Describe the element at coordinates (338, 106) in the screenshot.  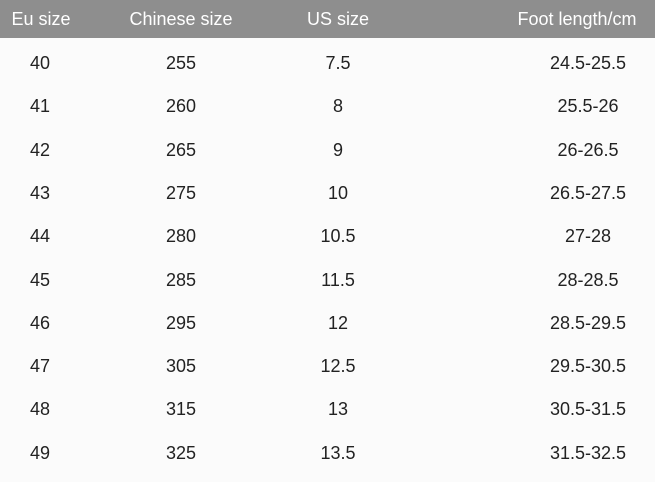
I see `table-cell: 8` at that location.